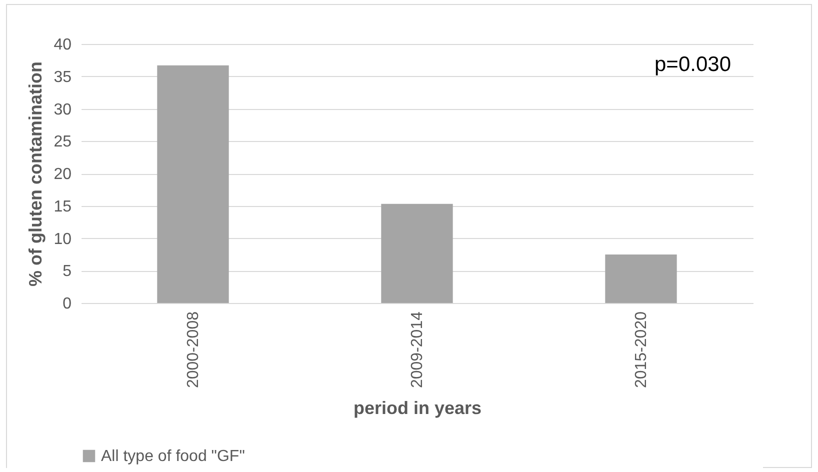 The image size is (818, 472). Describe the element at coordinates (67, 304) in the screenshot. I see `y-tick-label: 0` at that location.